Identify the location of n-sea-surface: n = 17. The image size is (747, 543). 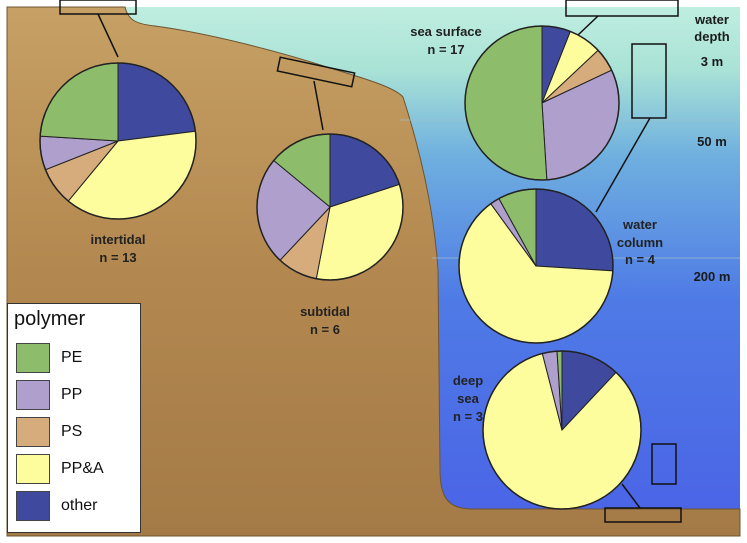
(445, 49).